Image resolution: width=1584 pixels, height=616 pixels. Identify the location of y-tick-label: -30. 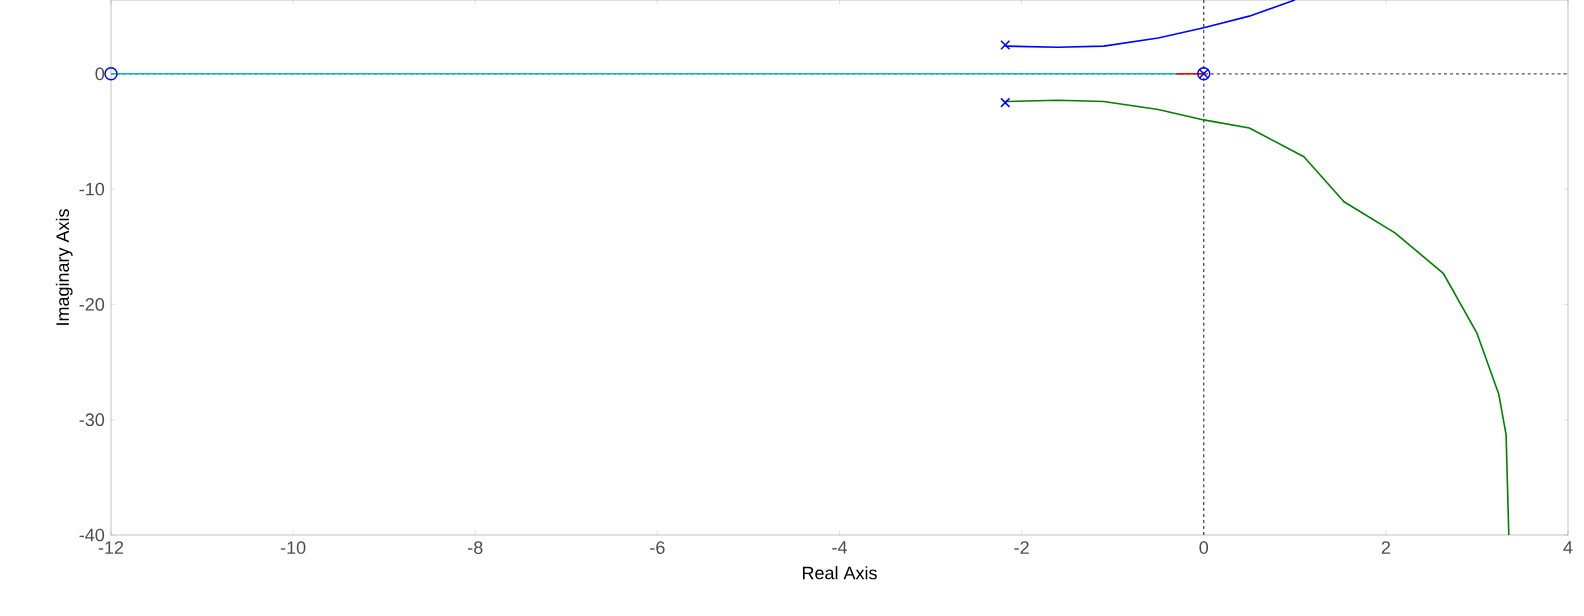
(92, 420).